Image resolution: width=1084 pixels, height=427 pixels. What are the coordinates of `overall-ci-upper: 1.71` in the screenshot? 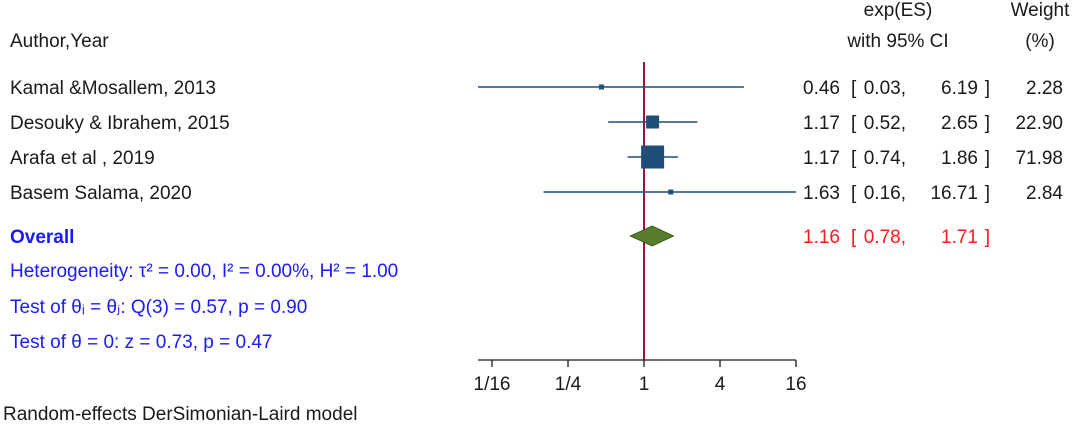 It's located at (959, 237).